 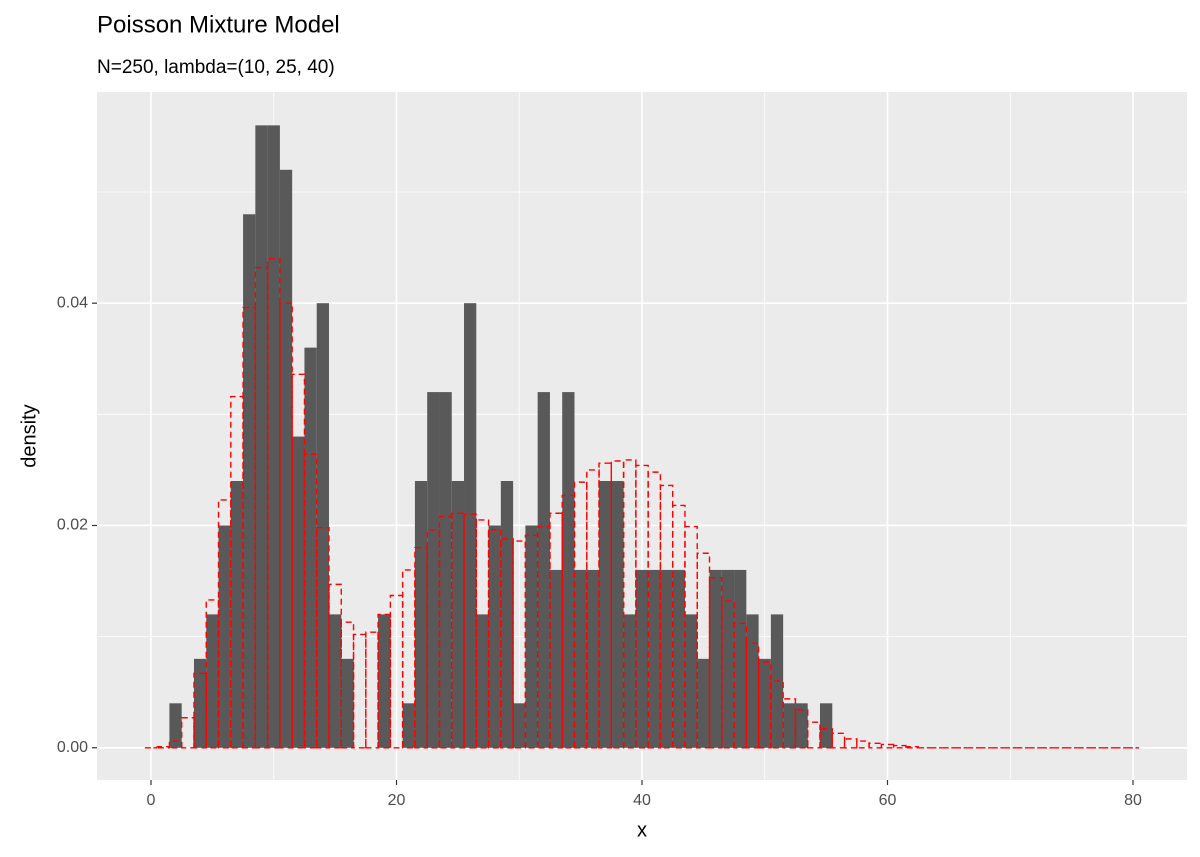 I want to click on x-axis-label: x, so click(x=642, y=830).